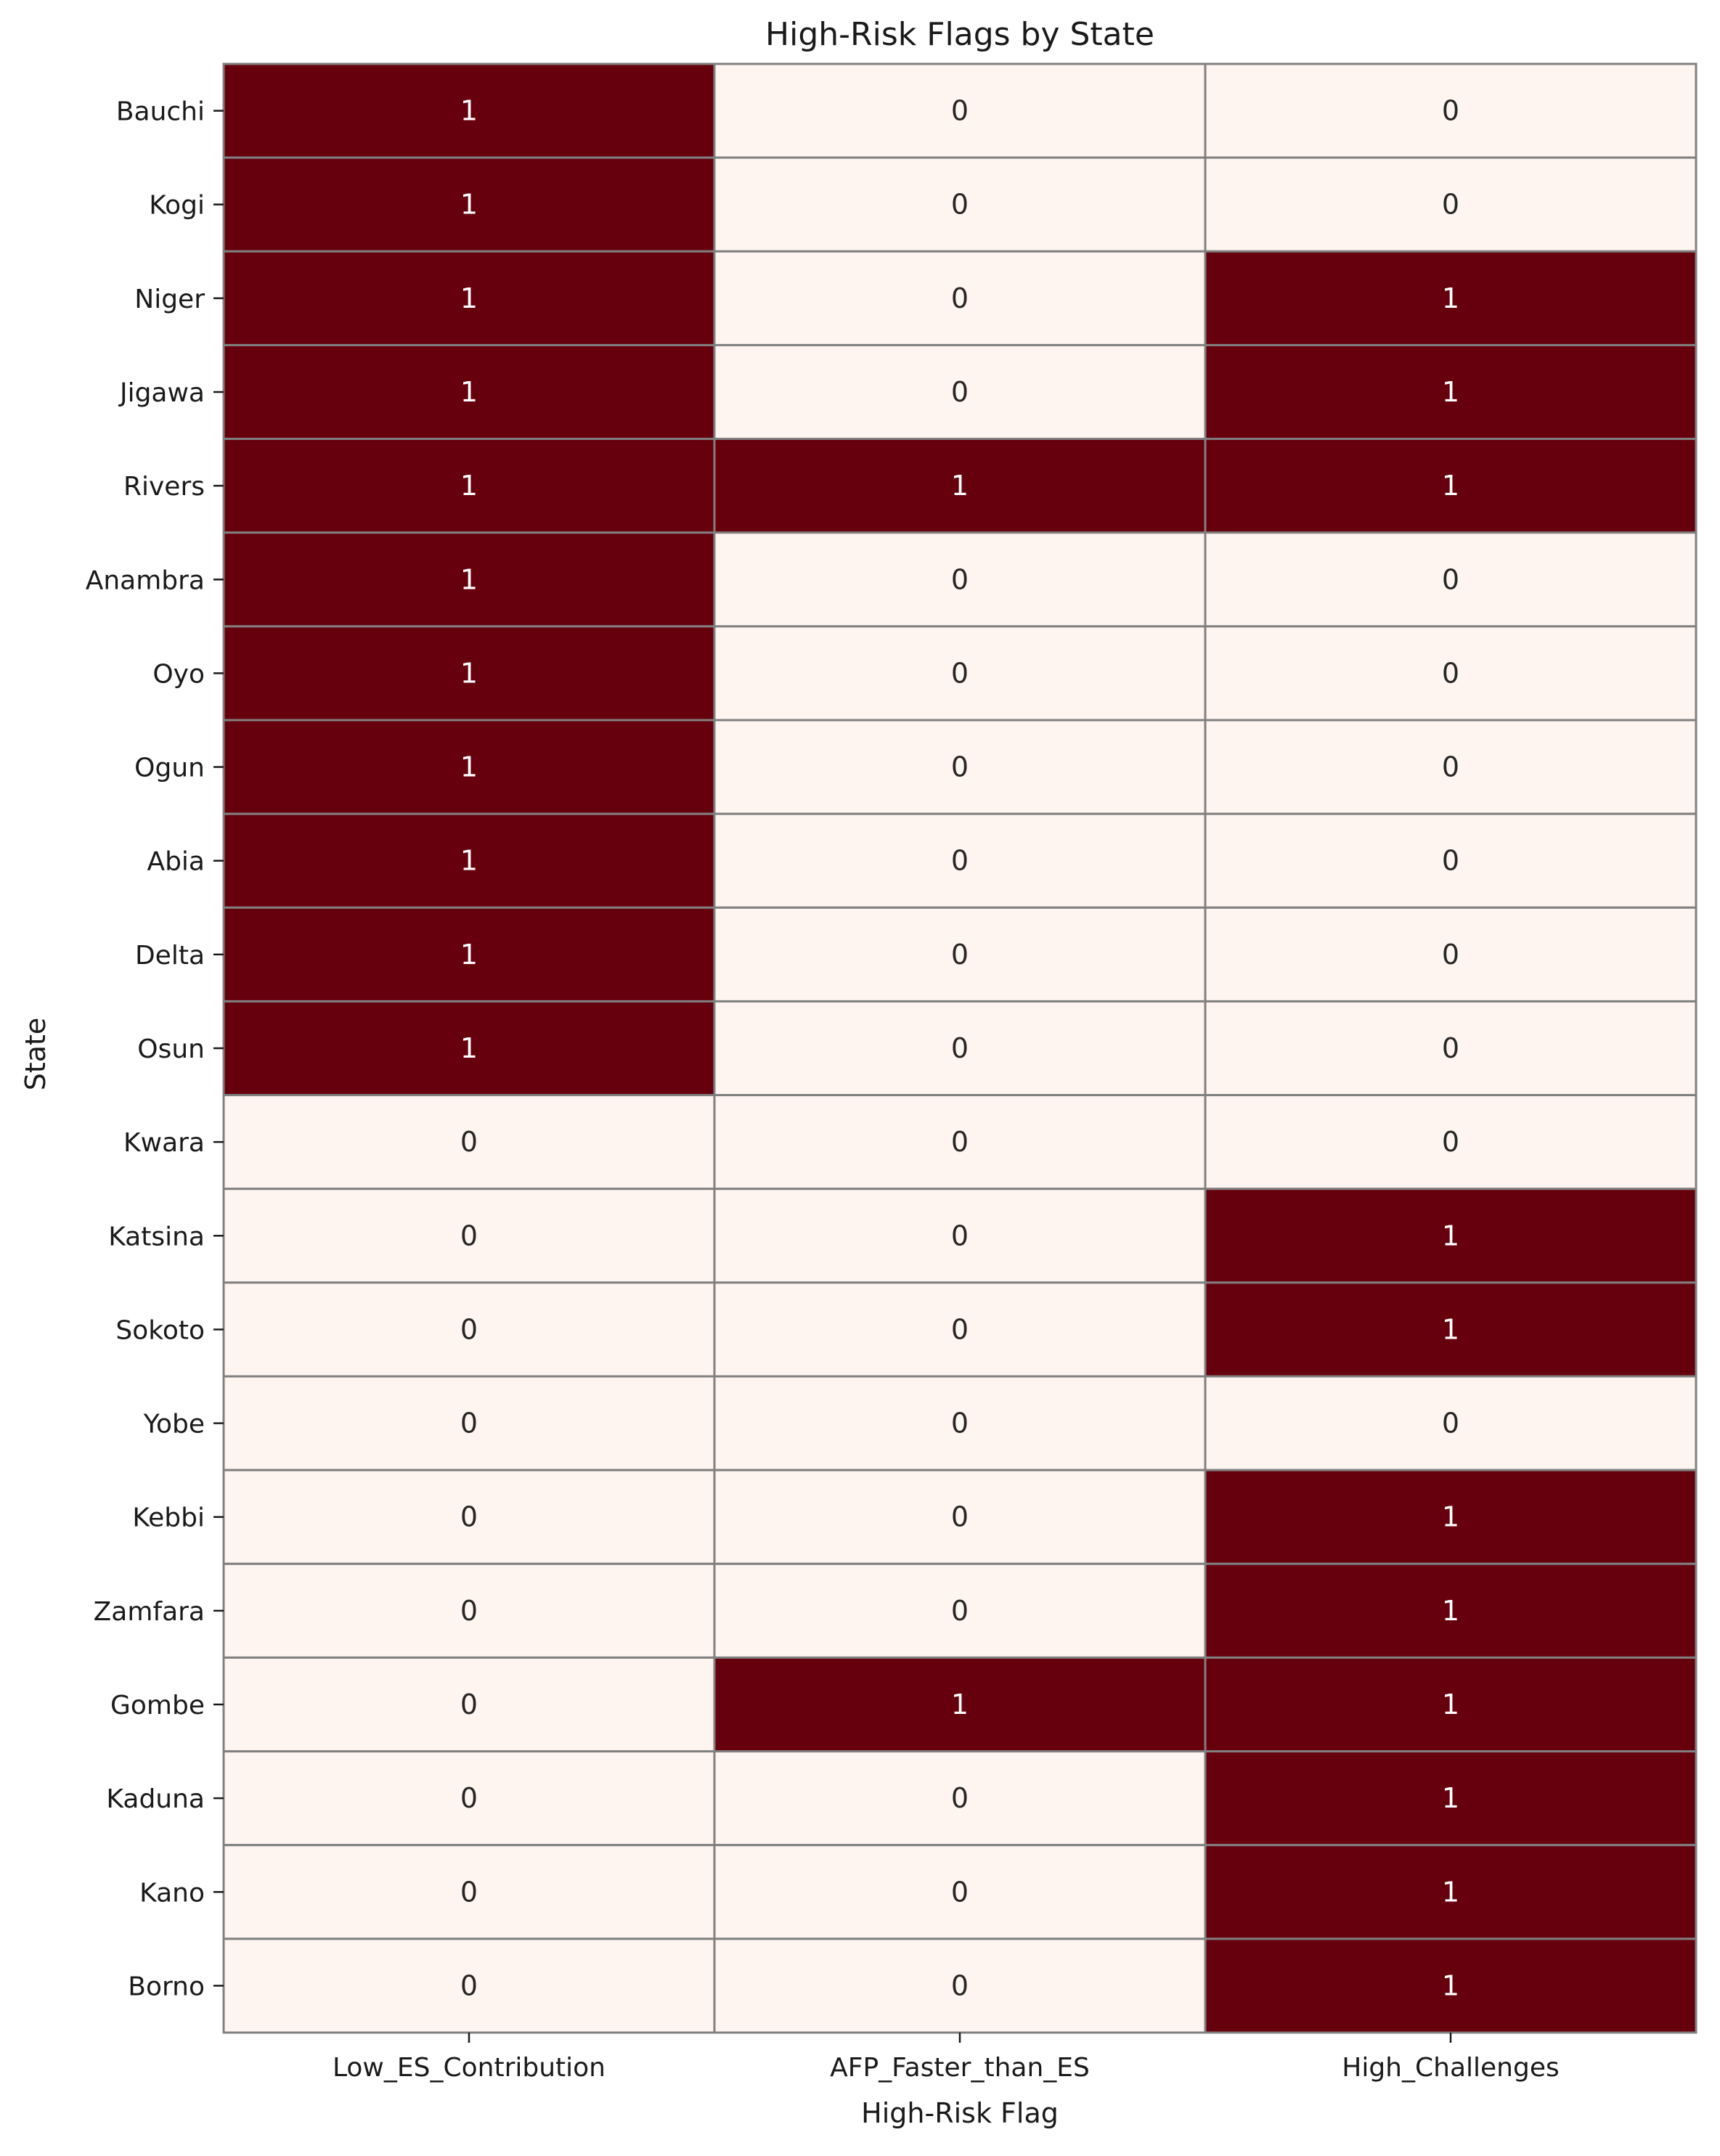 This screenshot has width=1720, height=2156. What do you see at coordinates (145, 580) in the screenshot?
I see `y-tick-label: Anambra` at bounding box center [145, 580].